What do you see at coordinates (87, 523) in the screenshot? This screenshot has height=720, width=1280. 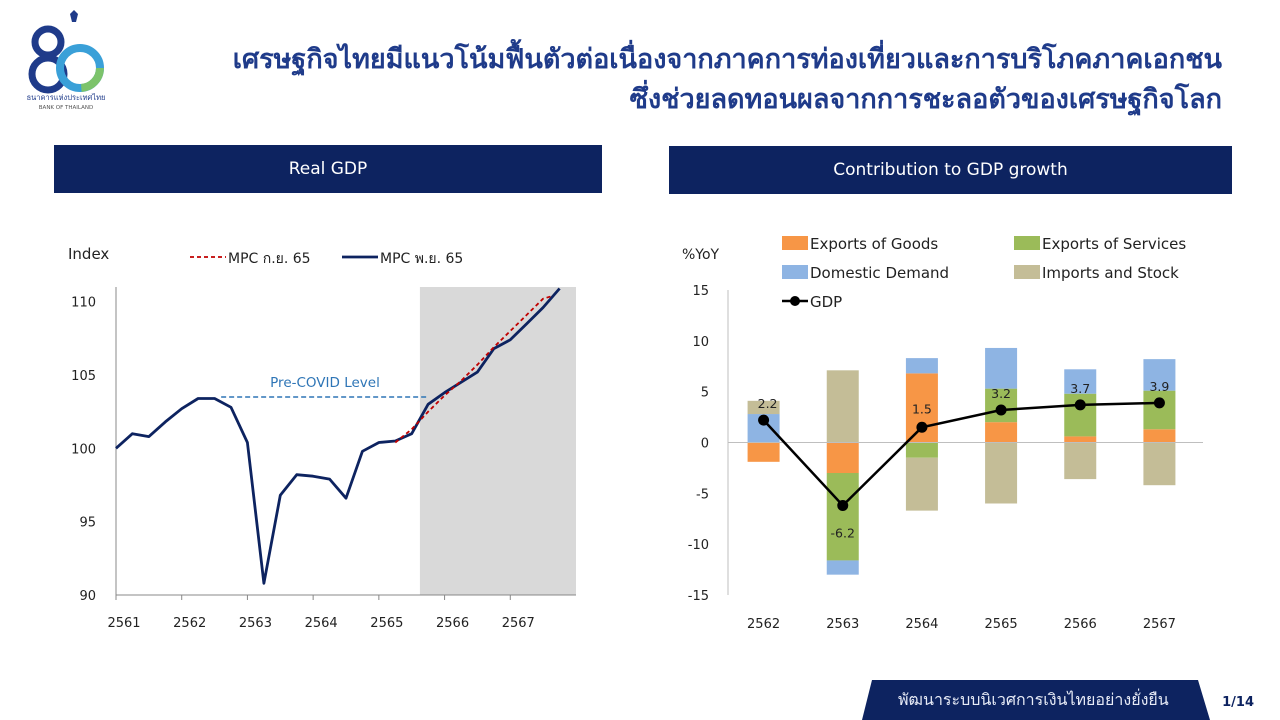 I see `y-tick-label: 95` at bounding box center [87, 523].